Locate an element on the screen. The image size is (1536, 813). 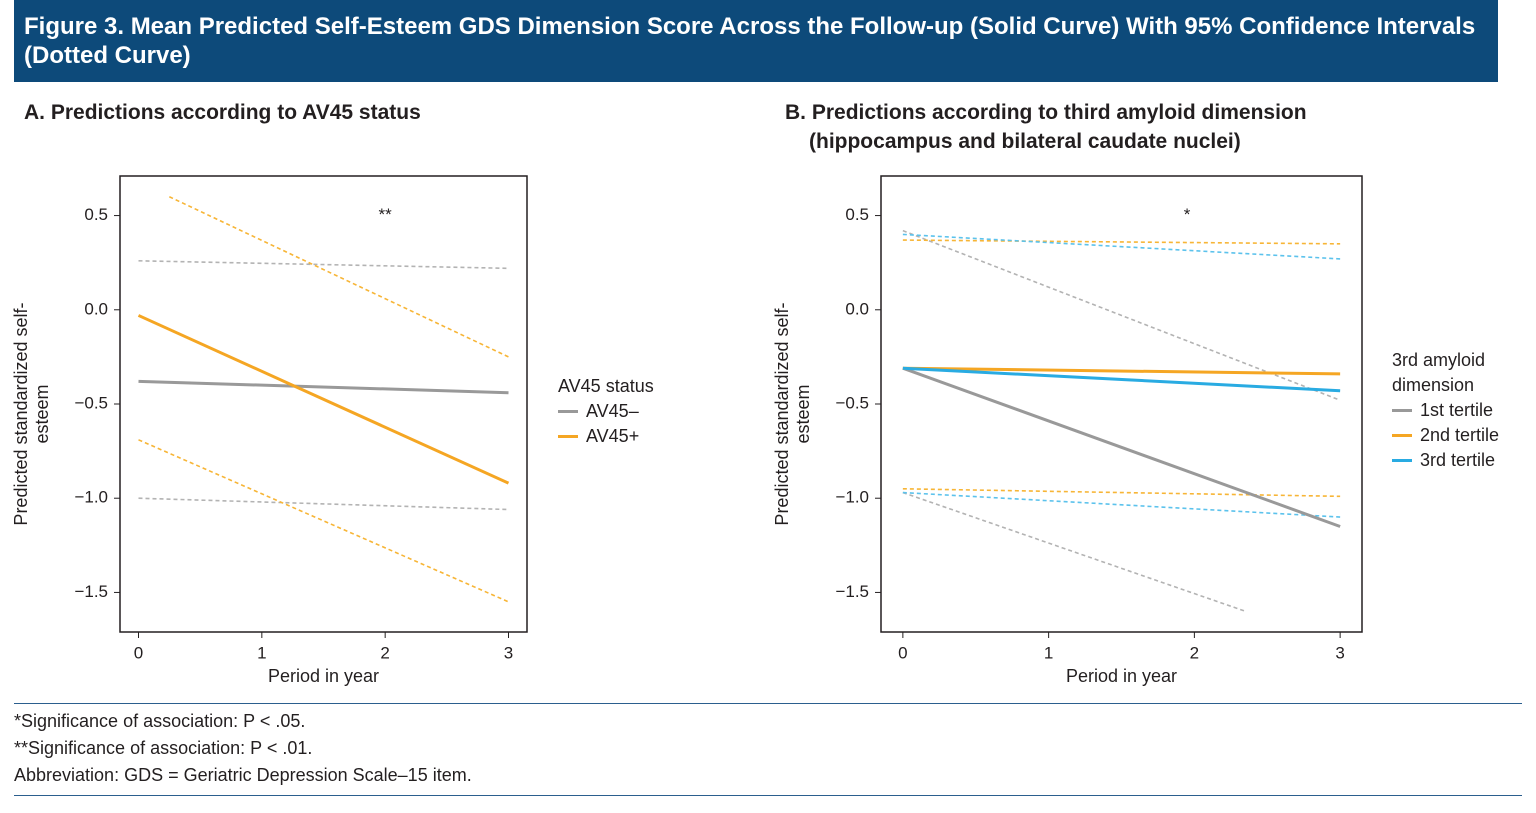
legend: AV45 status AV45– AV45+ is located at coordinates (606, 411).